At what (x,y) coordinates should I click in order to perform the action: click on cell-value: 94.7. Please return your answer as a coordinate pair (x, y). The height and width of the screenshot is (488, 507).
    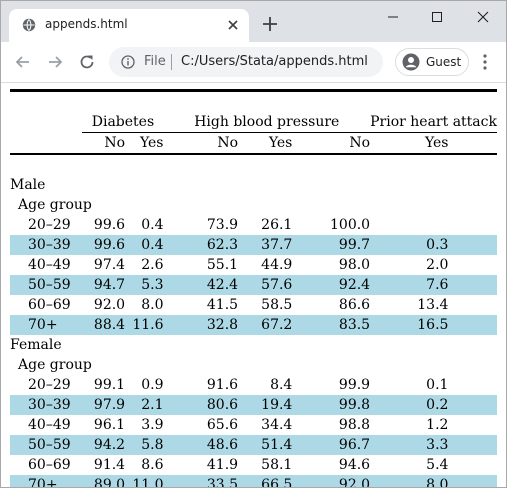
    Looking at the image, I should click on (104, 285).